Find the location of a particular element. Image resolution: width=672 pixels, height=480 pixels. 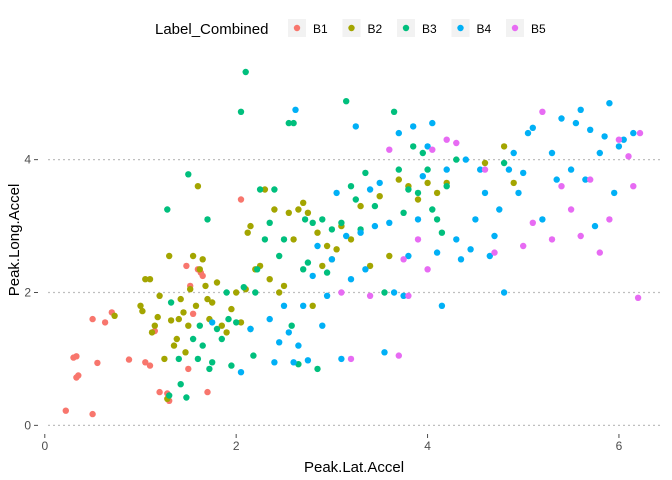

legend-swatch-b2 is located at coordinates (351, 28).